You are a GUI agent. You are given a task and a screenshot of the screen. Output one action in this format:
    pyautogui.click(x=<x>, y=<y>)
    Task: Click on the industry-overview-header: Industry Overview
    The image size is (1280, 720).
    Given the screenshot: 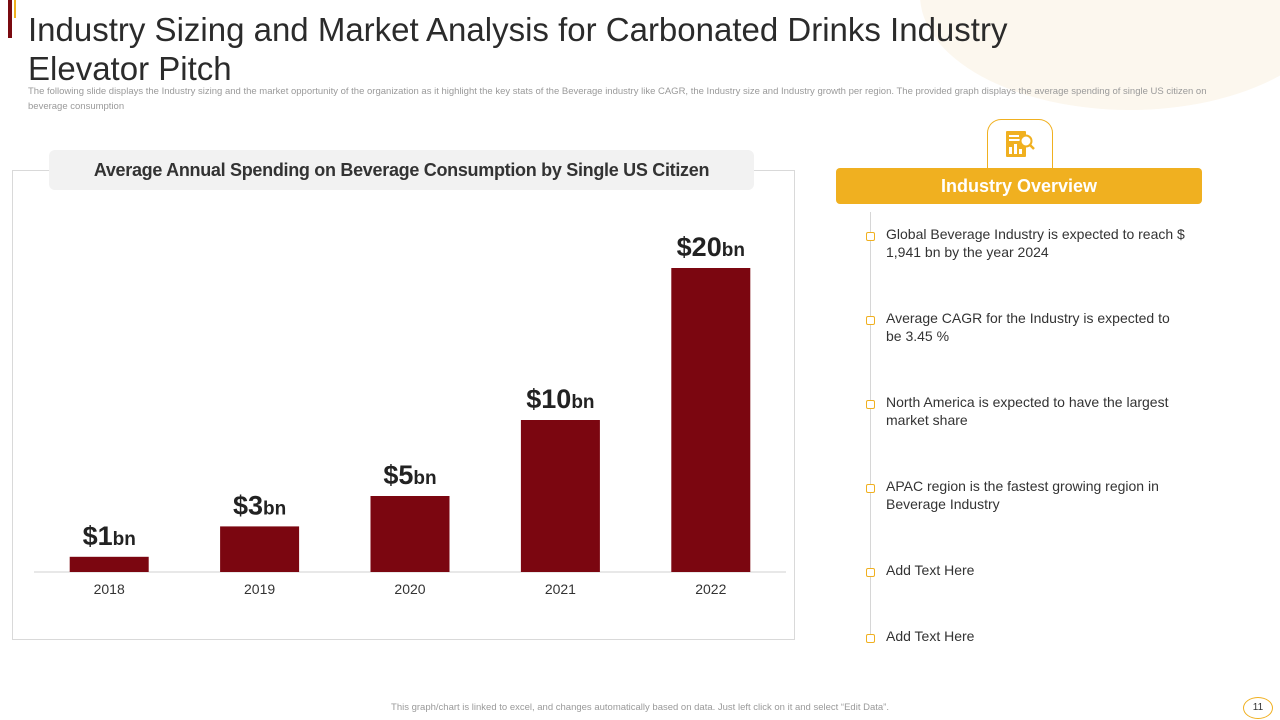 What is the action you would take?
    pyautogui.click(x=1019, y=186)
    